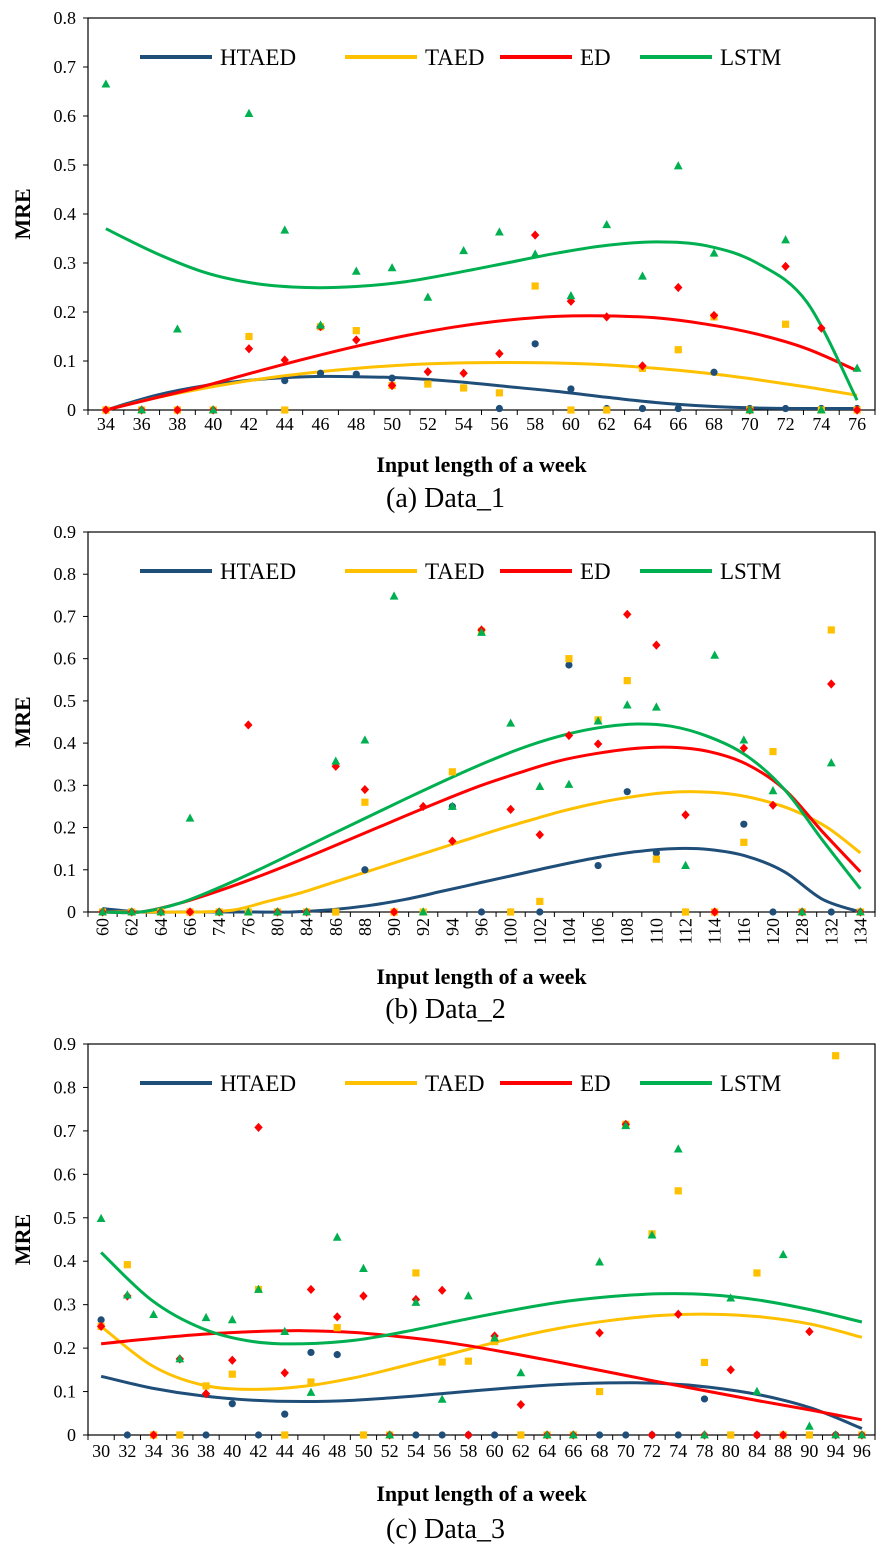  Describe the element at coordinates (259, 1451) in the screenshot. I see `x-tick-label: 42` at that location.